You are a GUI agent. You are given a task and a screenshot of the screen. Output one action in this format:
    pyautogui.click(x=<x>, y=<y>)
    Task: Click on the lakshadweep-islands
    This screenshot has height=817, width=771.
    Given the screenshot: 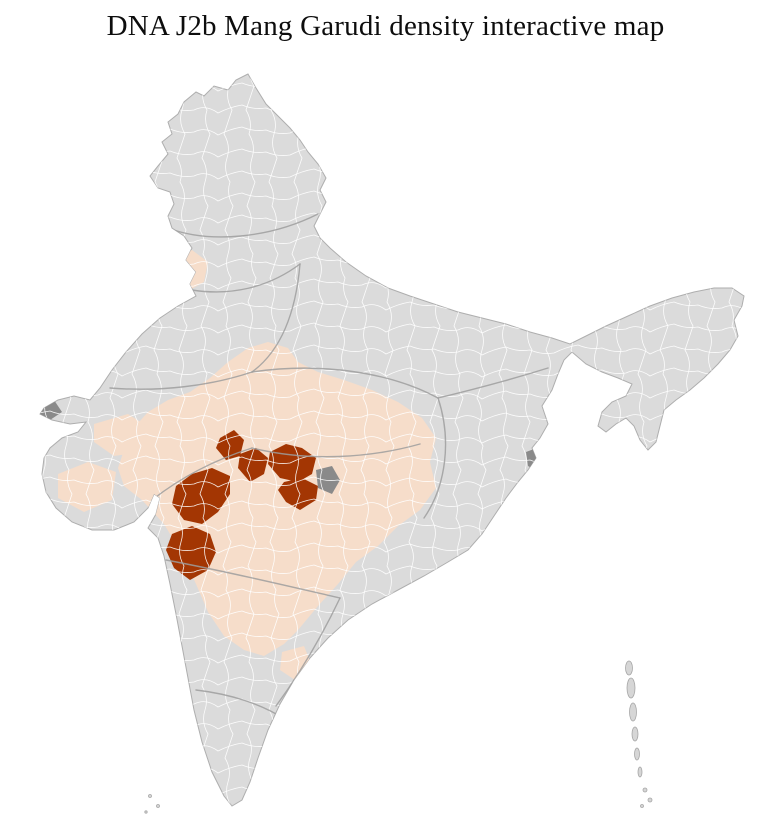 What is the action you would take?
    pyautogui.click(x=152, y=804)
    